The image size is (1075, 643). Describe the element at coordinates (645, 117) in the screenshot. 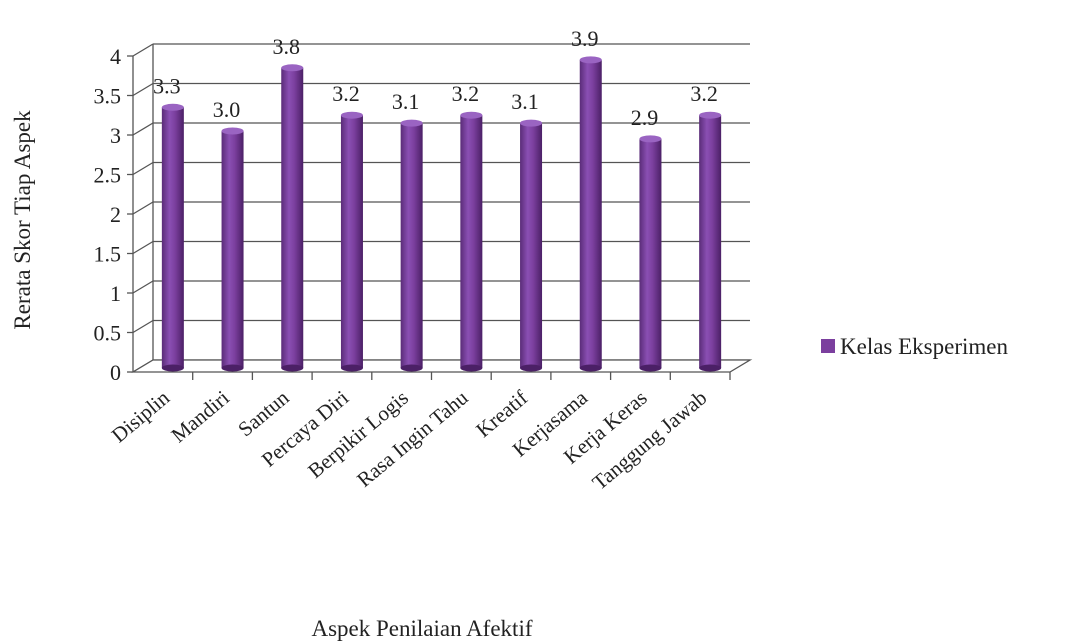

I see `data-label: 2.9` at that location.